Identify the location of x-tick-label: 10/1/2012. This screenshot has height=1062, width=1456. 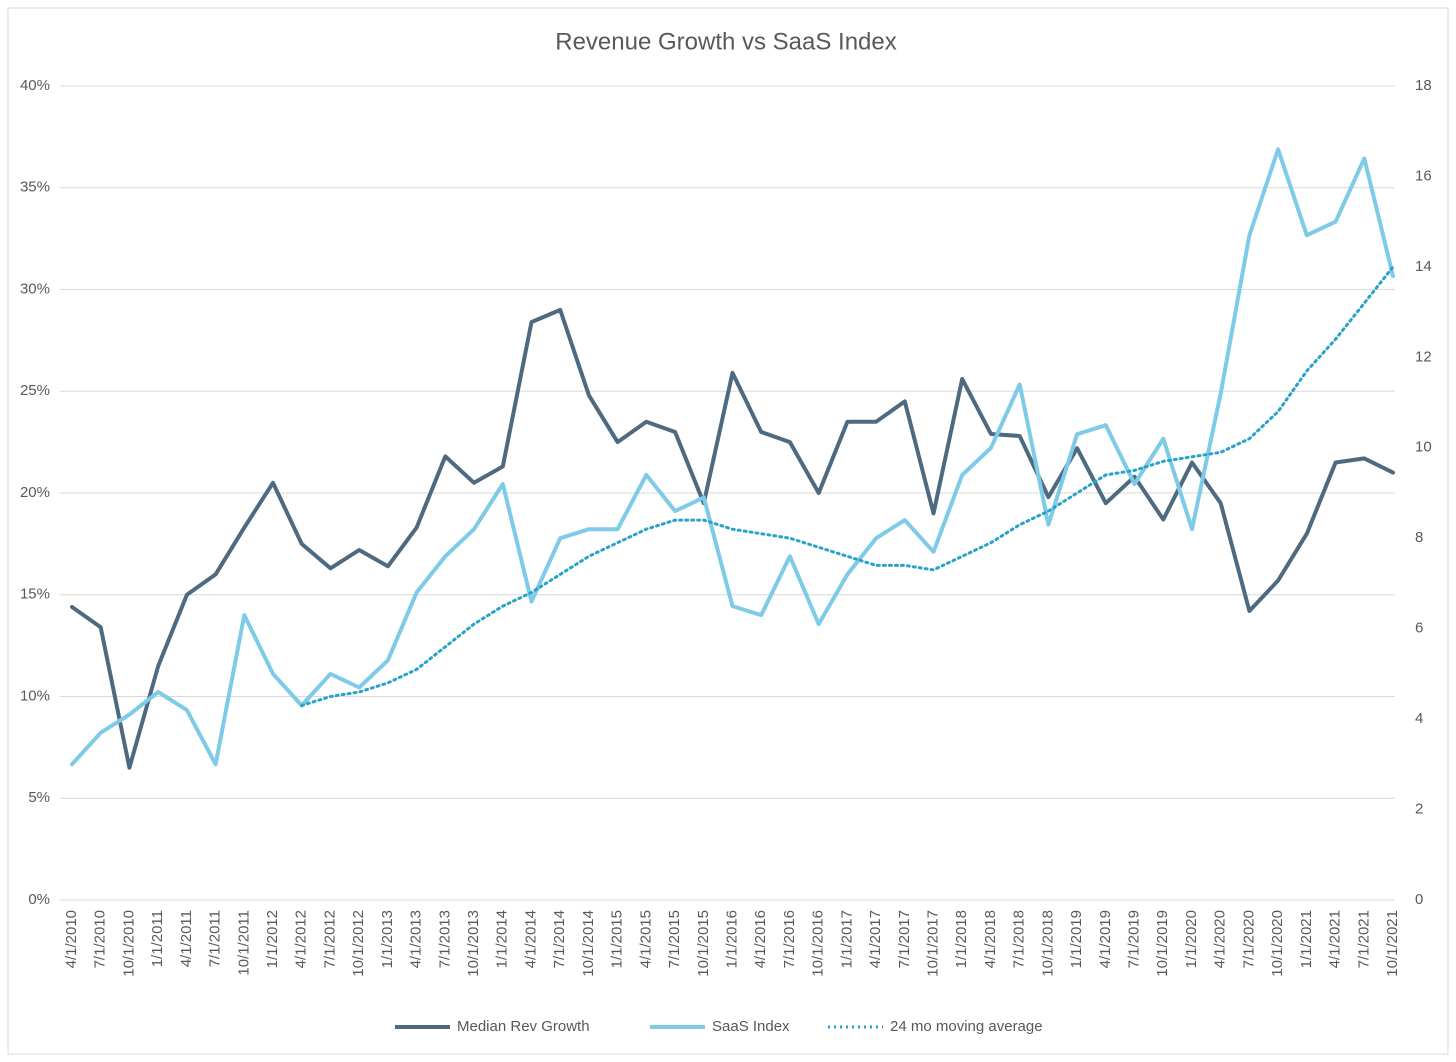
(358, 943).